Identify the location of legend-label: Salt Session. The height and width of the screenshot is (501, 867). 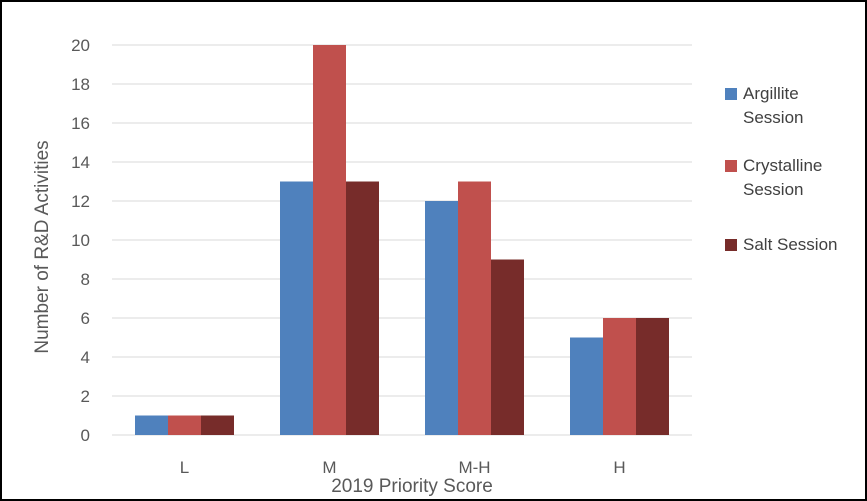
(790, 244).